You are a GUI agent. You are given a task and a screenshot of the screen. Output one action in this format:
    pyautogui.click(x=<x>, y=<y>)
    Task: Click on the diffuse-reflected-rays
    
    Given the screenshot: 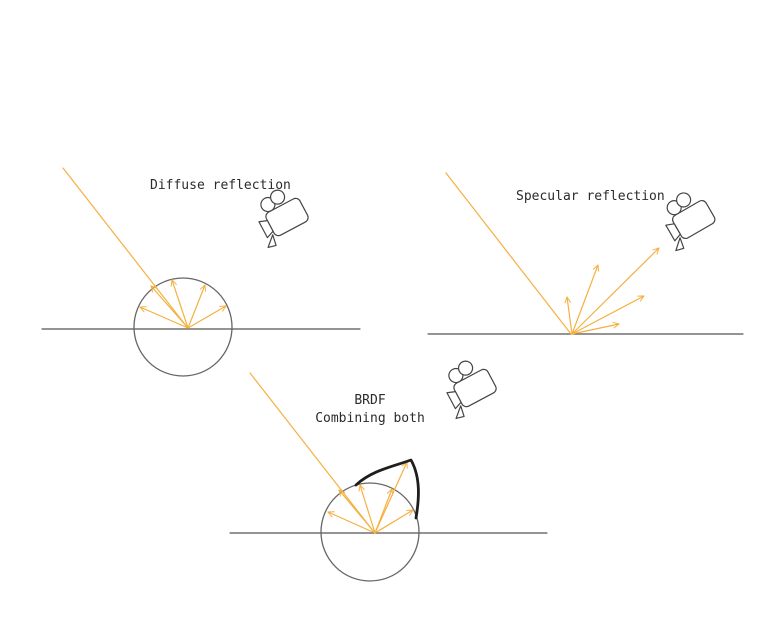 What is the action you would take?
    pyautogui.click(x=183, y=304)
    